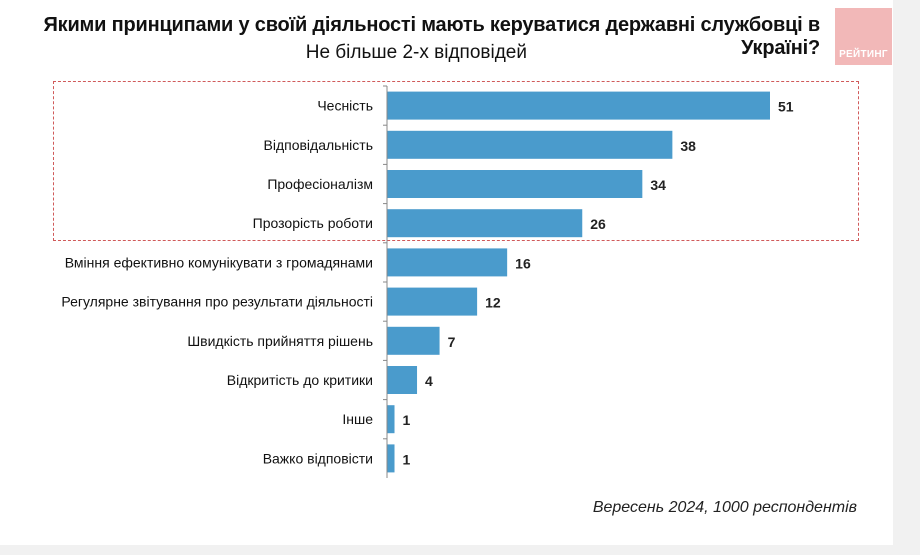 This screenshot has height=555, width=920. I want to click on category-label: Відкритість до критики, so click(300, 380).